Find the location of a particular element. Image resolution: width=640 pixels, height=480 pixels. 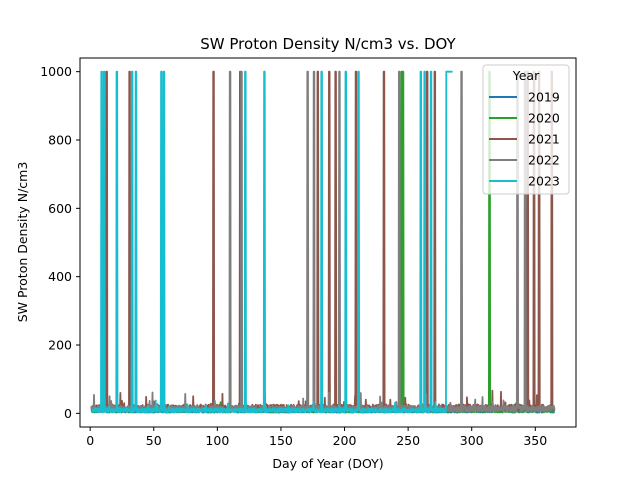

y-tick-label: 200 is located at coordinates (60, 345).